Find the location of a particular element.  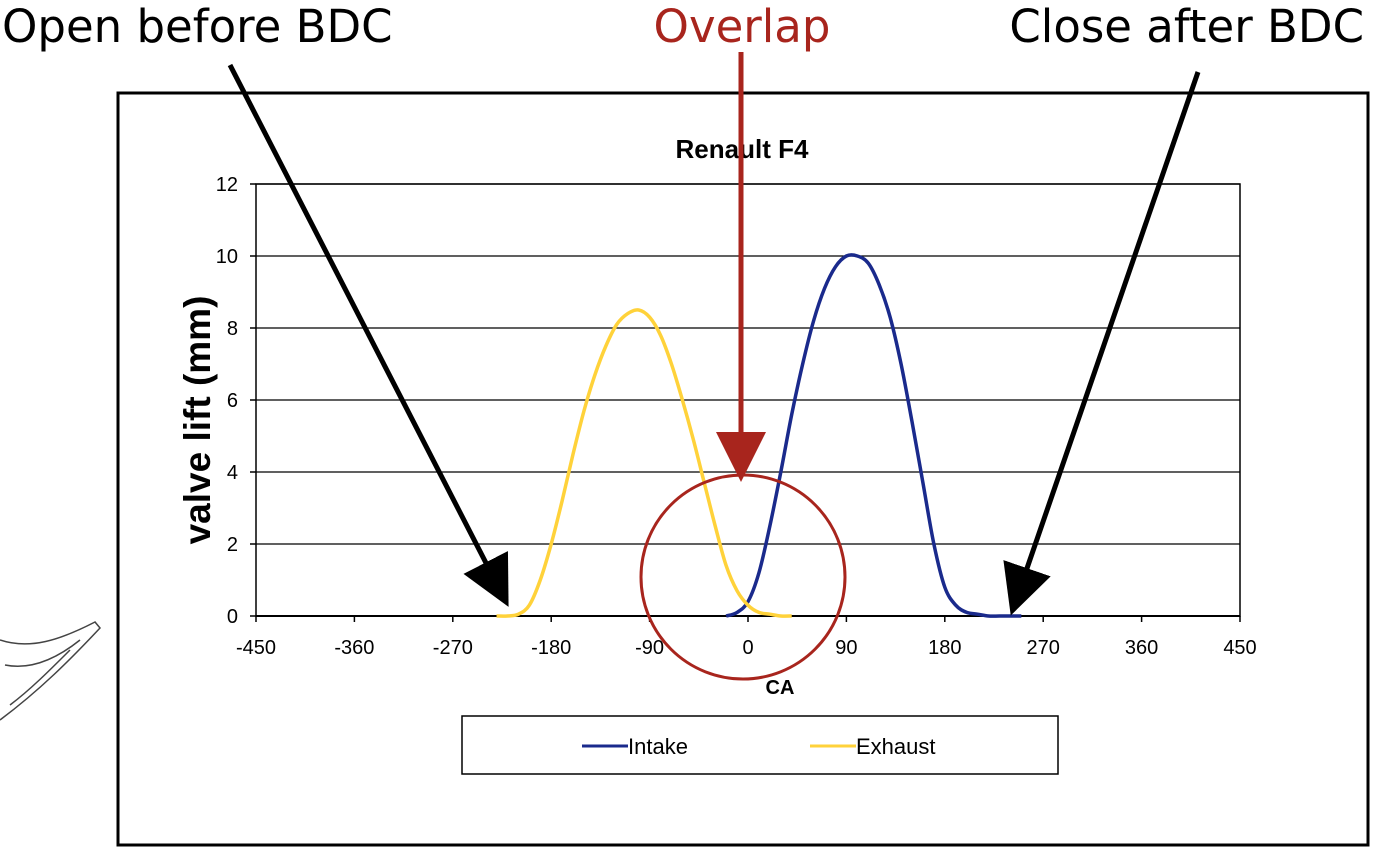

x-tick-label: -90 is located at coordinates (649, 648).